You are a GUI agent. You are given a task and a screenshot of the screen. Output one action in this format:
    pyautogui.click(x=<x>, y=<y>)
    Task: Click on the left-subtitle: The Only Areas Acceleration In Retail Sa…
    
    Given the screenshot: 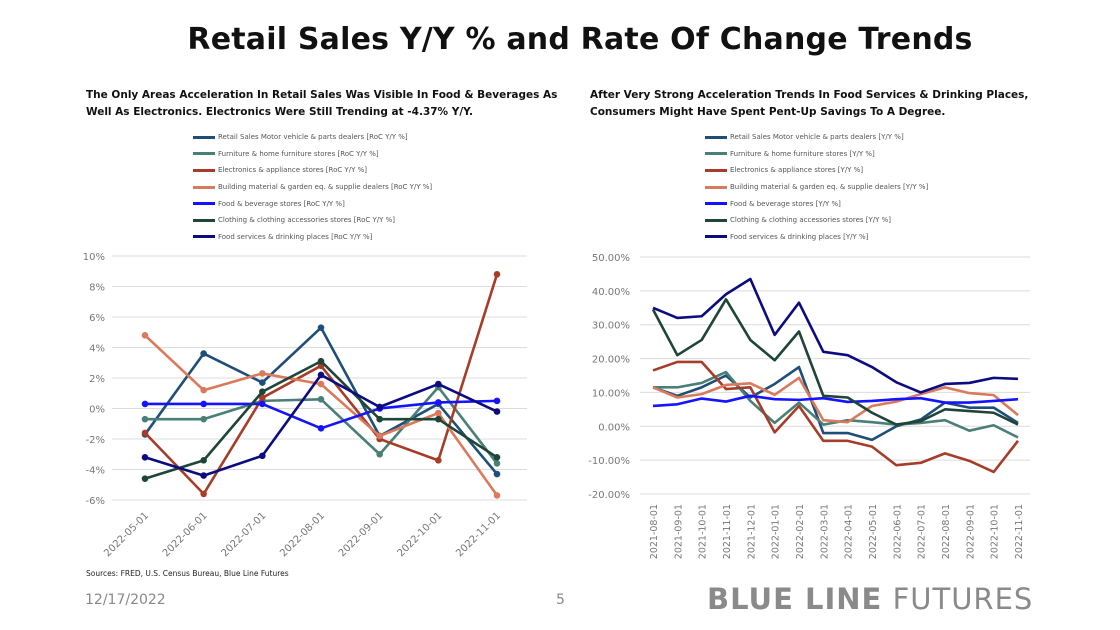 What is the action you would take?
    pyautogui.click(x=321, y=104)
    